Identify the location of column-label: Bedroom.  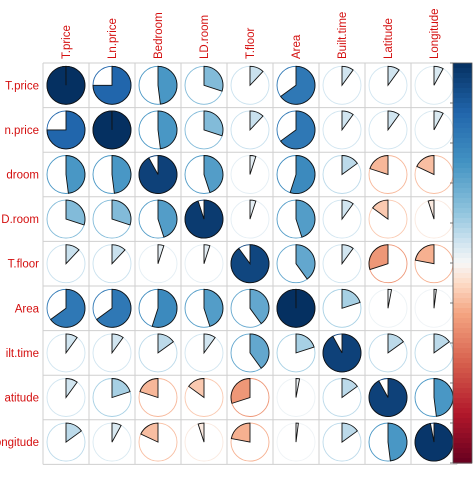
(159, 35).